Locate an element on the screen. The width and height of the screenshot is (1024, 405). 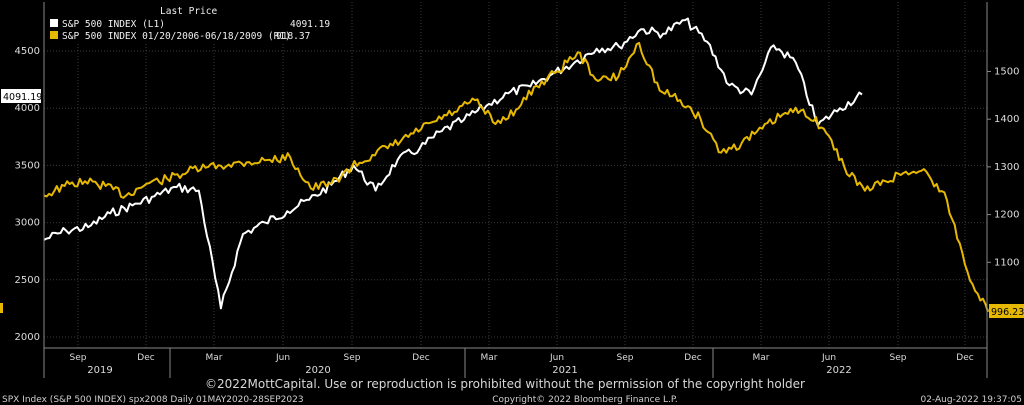
legend-swatch-gold is located at coordinates (54, 35).